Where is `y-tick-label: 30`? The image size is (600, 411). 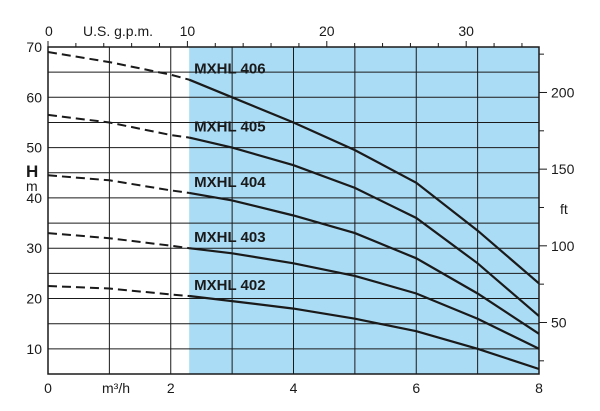
y-tick-label: 30 is located at coordinates (34, 248).